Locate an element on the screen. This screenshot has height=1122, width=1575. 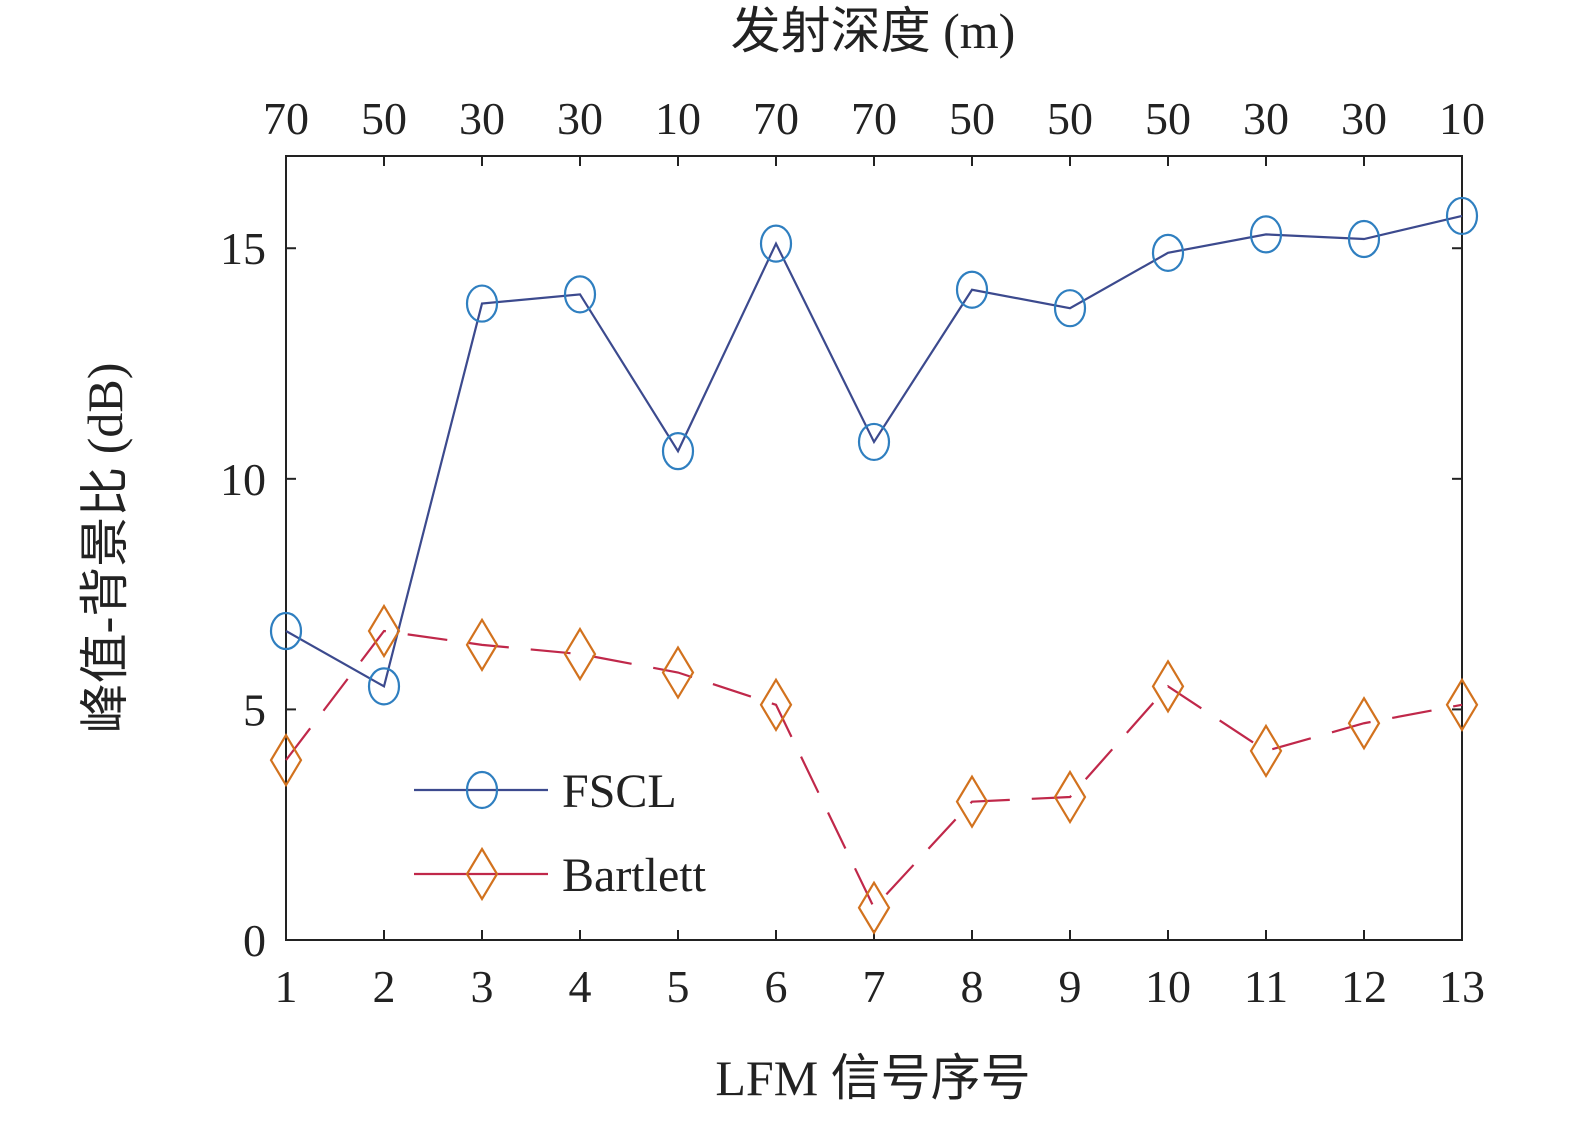
legend-marker-bartlett is located at coordinates (482, 874).